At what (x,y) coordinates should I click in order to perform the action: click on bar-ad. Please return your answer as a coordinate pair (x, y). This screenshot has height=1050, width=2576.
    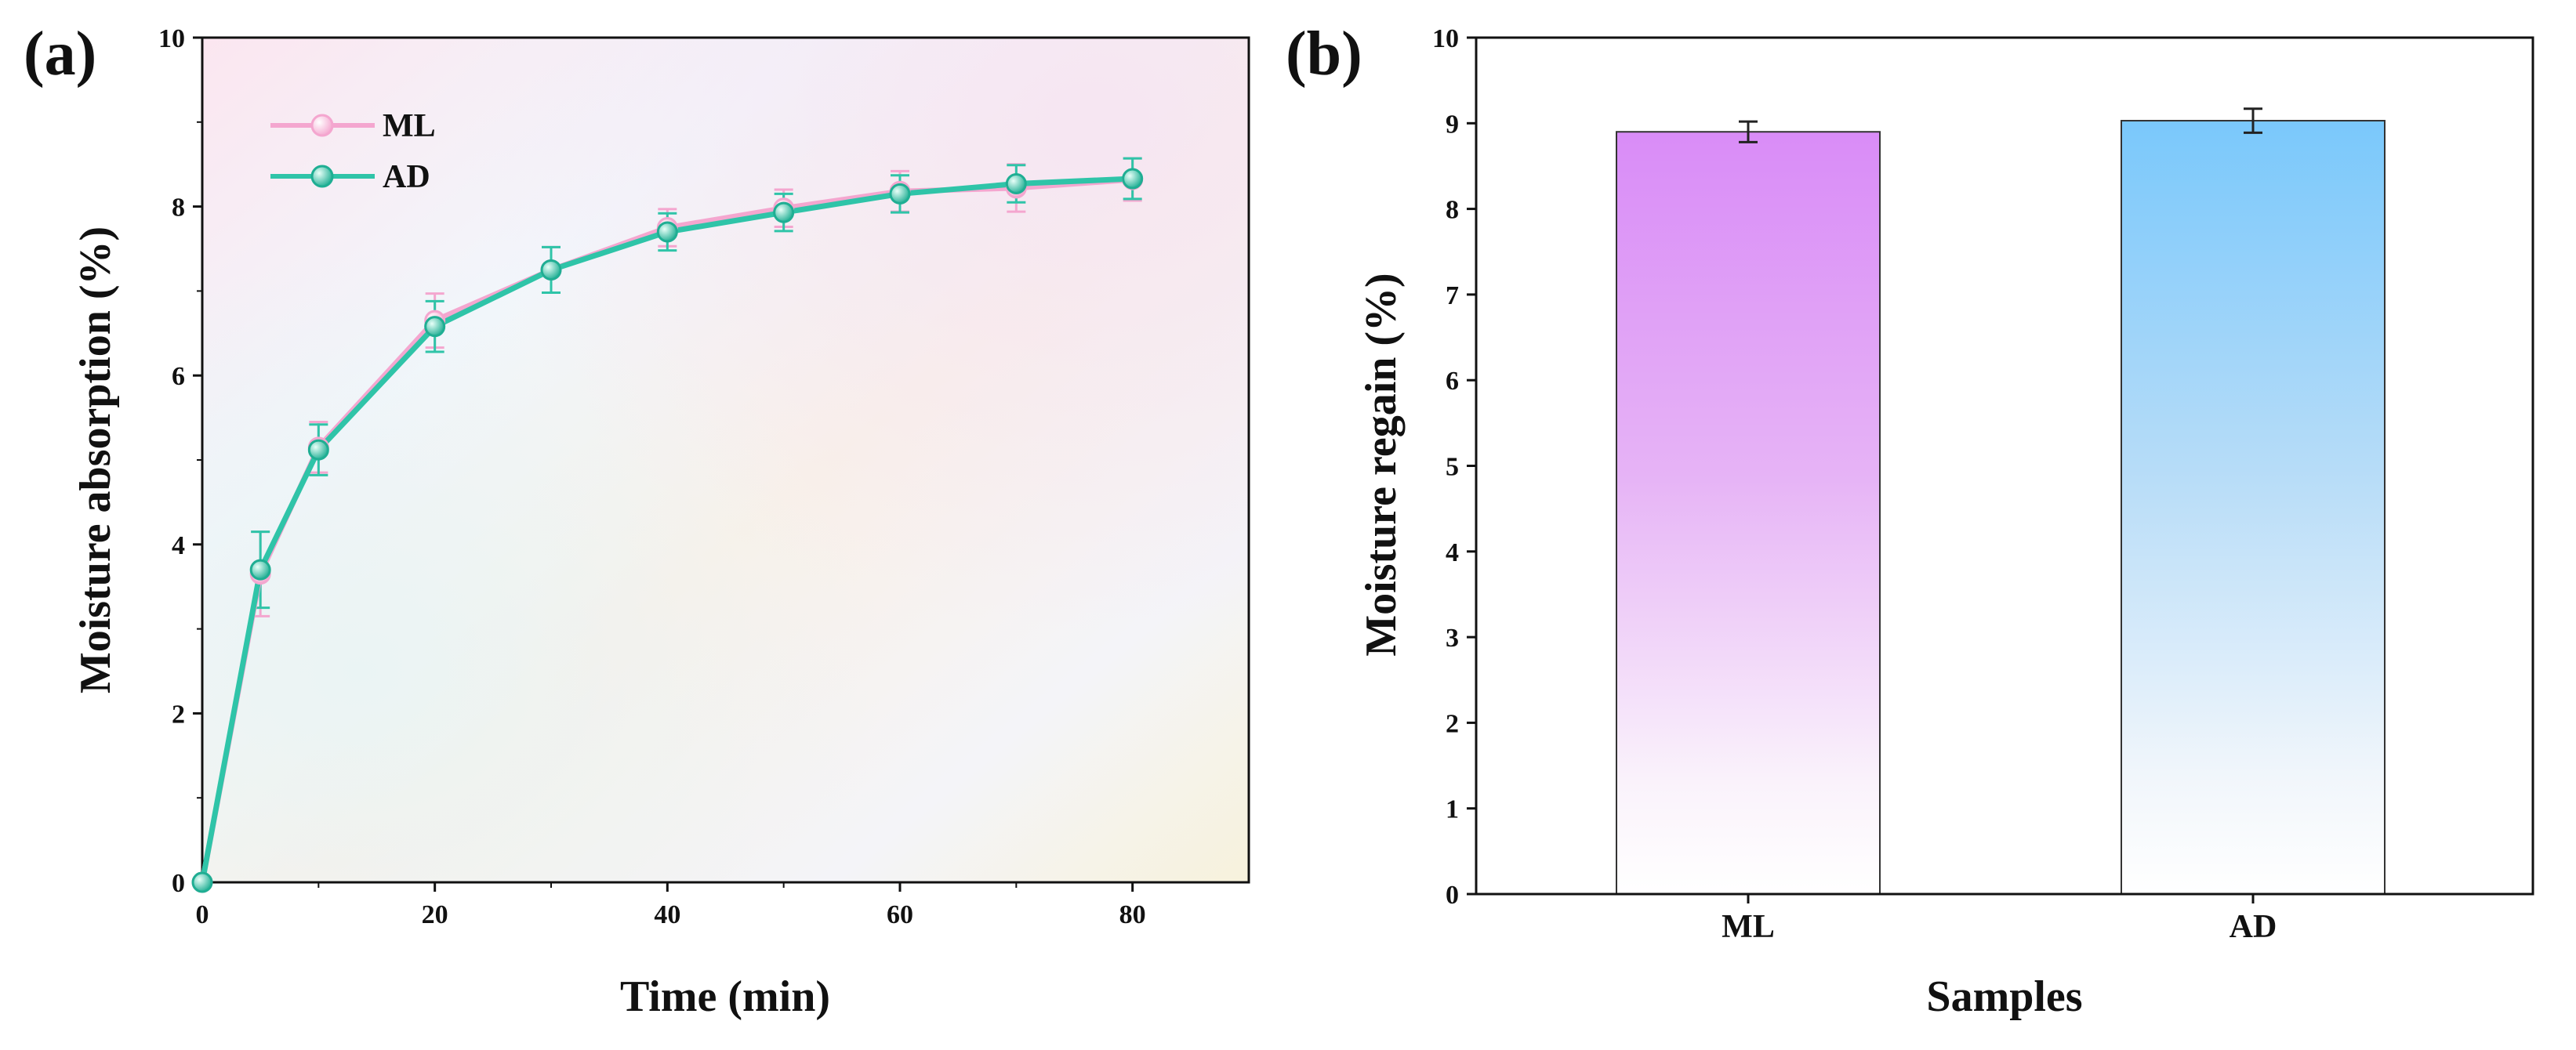
    Looking at the image, I should click on (2254, 507).